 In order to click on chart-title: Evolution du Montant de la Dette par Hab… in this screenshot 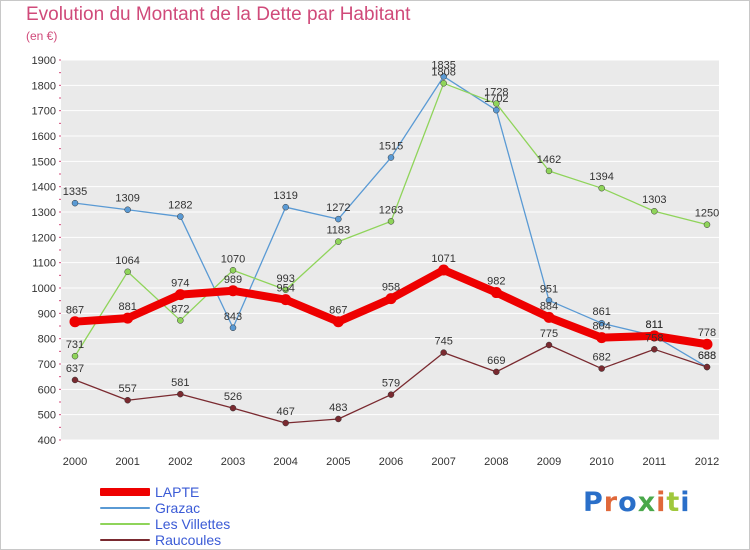, I will do `click(218, 14)`.